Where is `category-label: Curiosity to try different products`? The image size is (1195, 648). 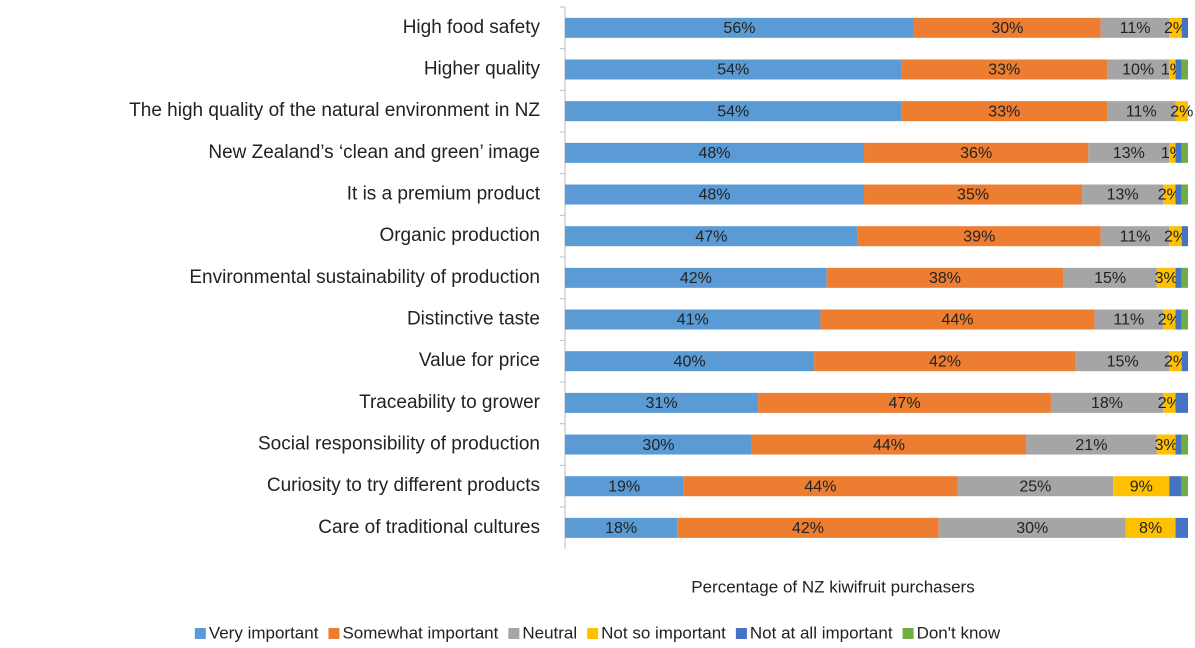
category-label: Curiosity to try different products is located at coordinates (403, 485).